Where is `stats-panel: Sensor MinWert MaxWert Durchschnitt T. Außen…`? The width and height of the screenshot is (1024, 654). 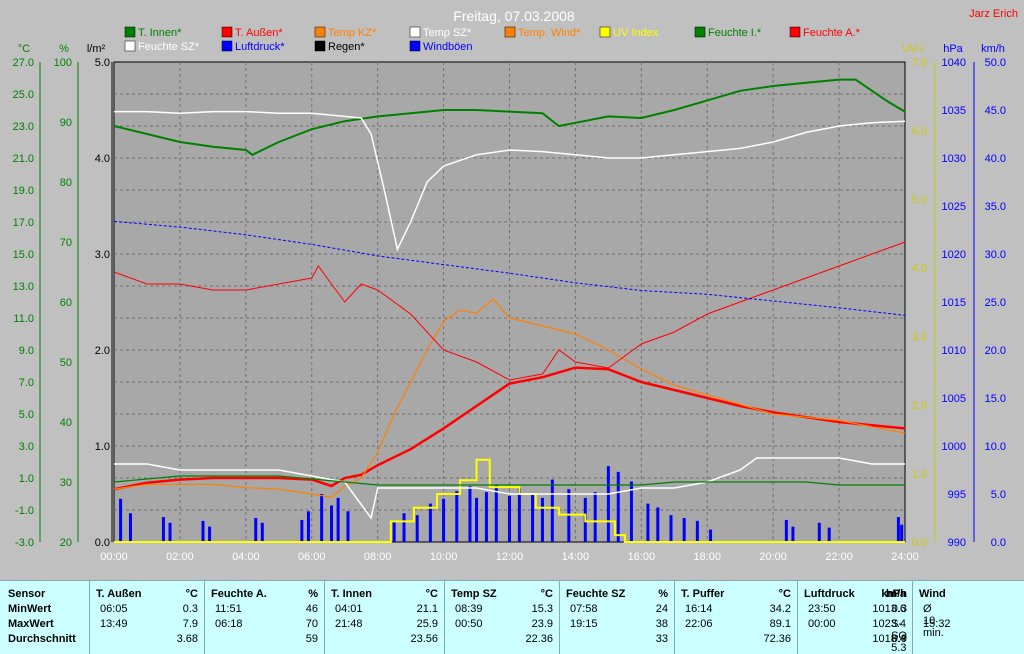
stats-panel: Sensor MinWert MaxWert Durchschnitt T. Außen… is located at coordinates (512, 617).